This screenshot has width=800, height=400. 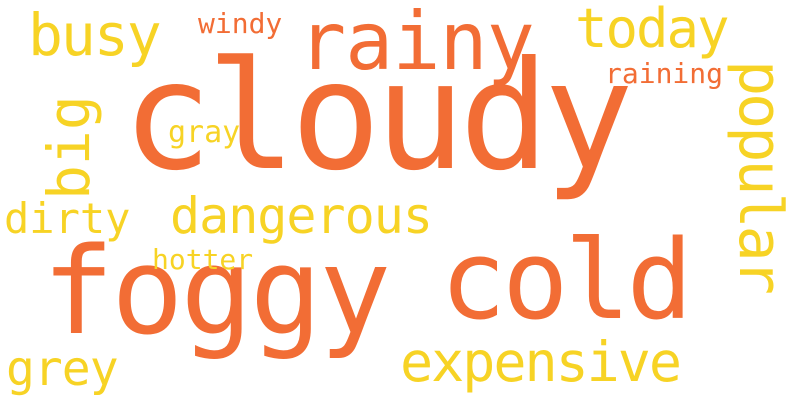 I want to click on word-big: big, so click(x=69, y=147).